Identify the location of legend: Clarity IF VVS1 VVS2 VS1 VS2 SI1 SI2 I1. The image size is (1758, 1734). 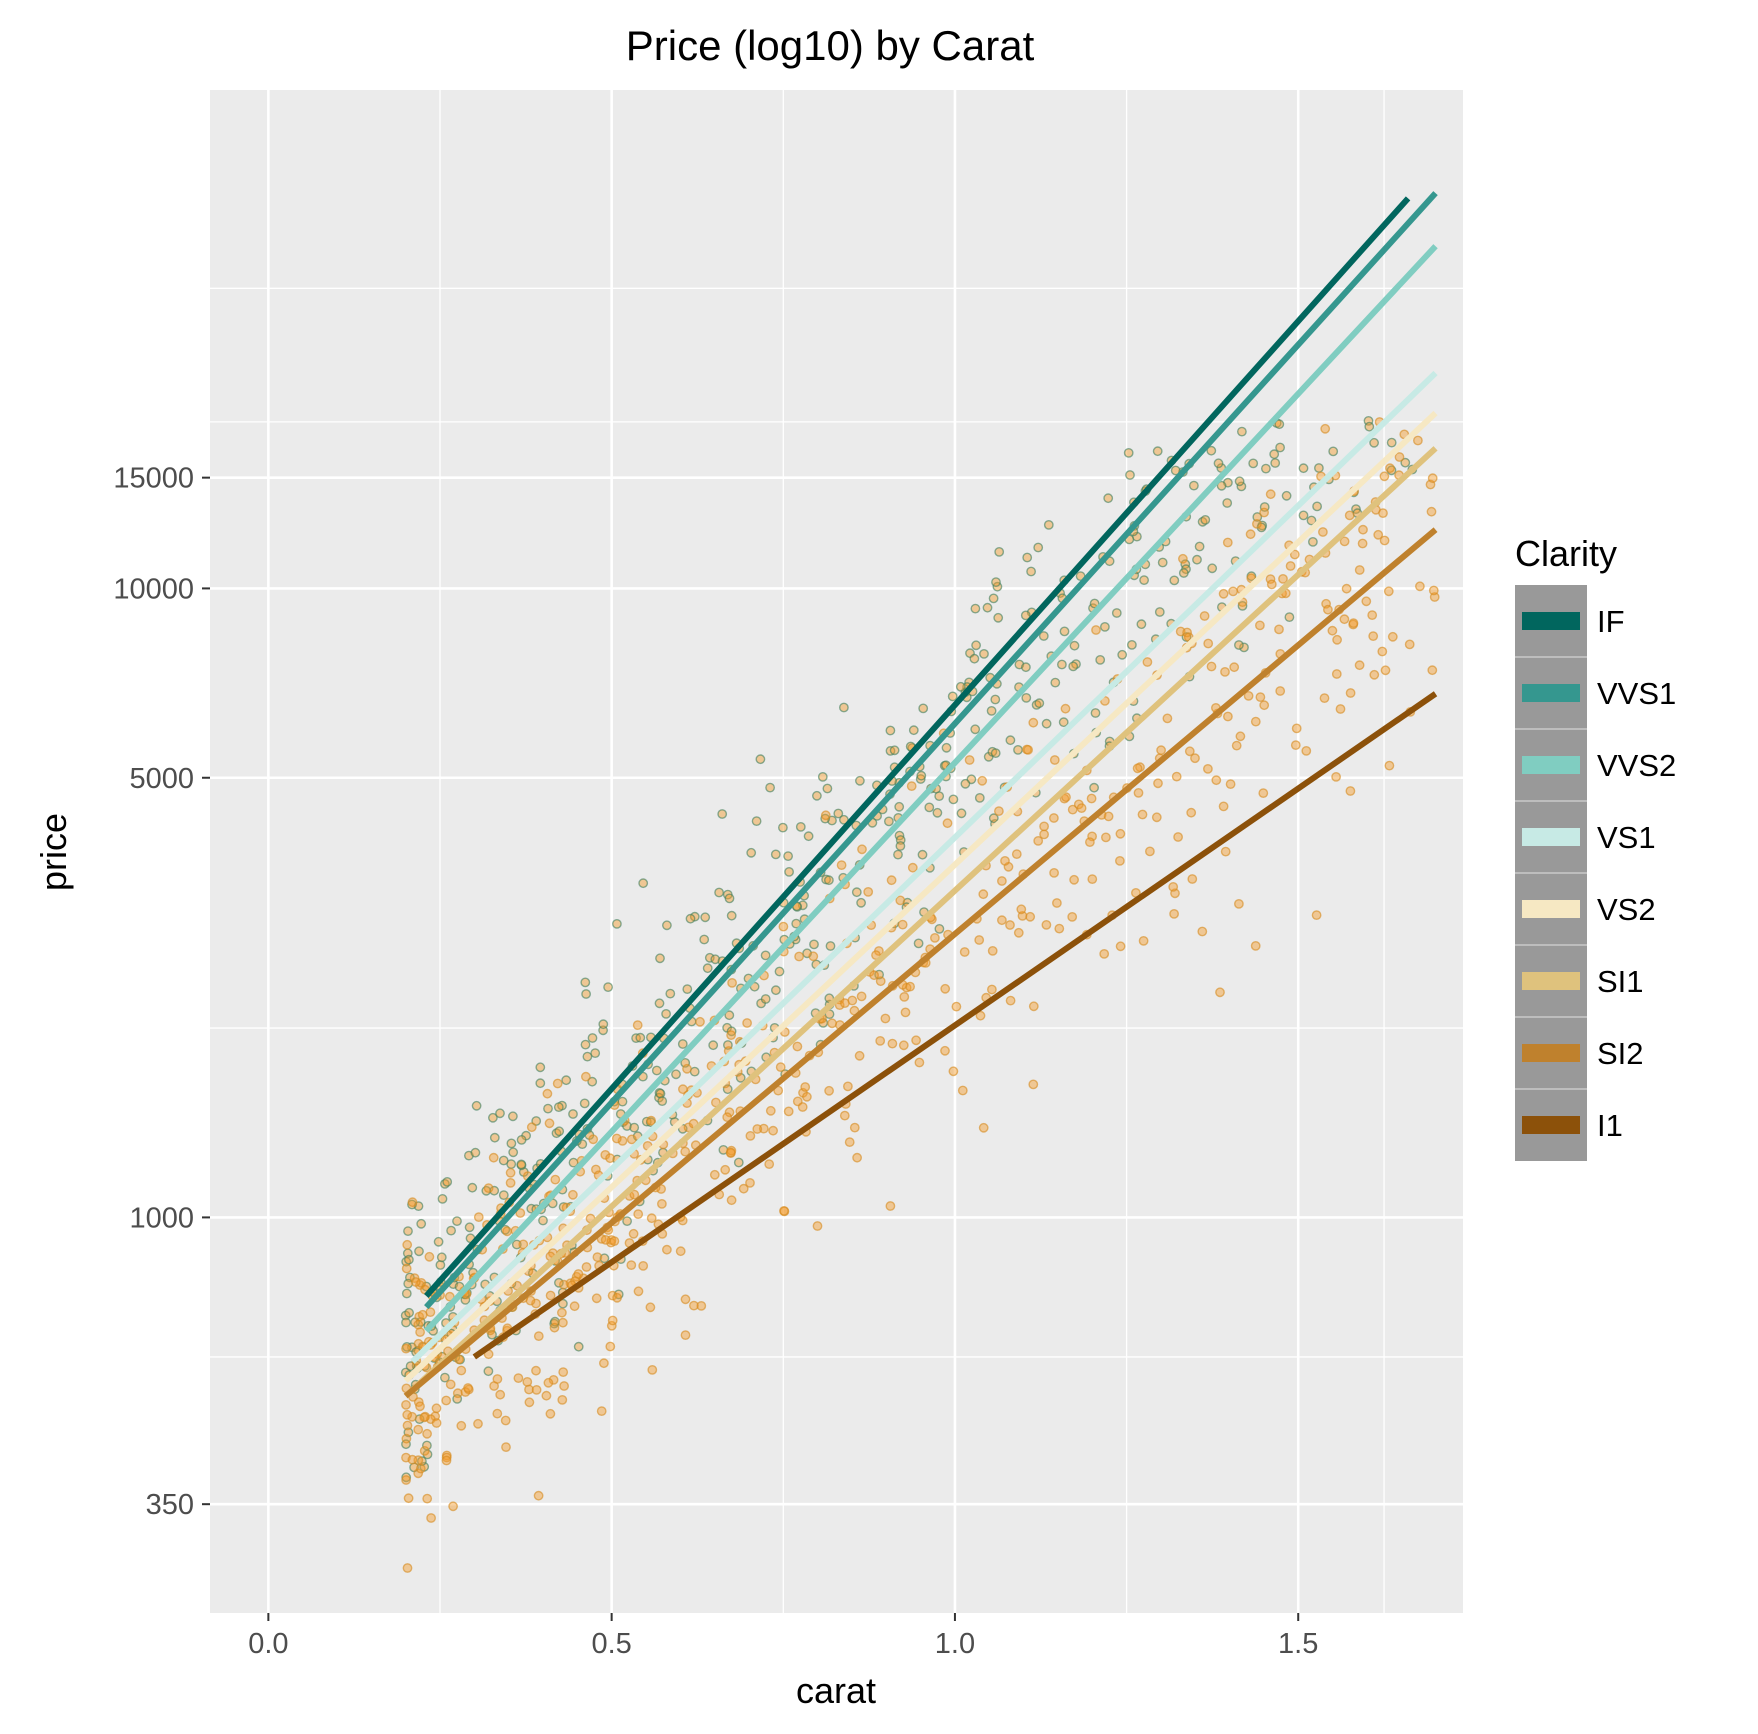
(1595, 847).